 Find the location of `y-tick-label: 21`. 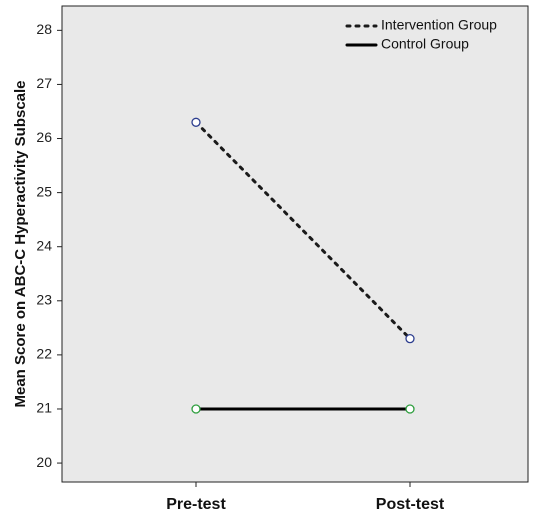

y-tick-label: 21 is located at coordinates (44, 408).